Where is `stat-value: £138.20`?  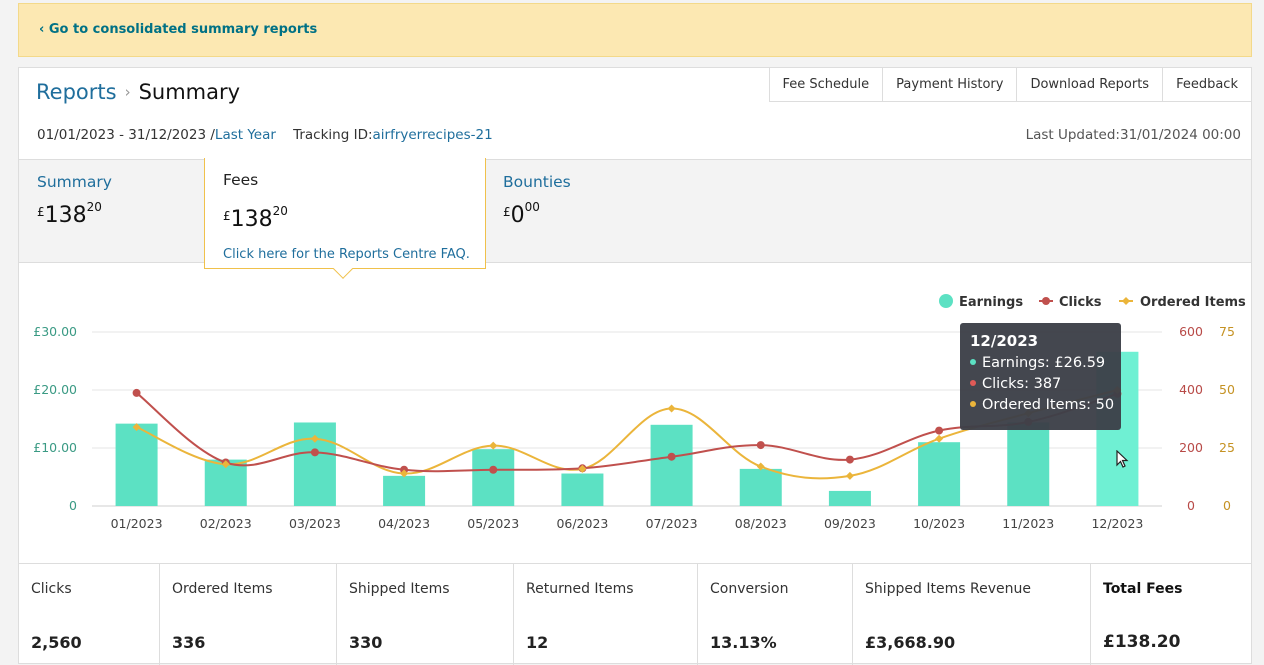 stat-value: £138.20 is located at coordinates (1142, 642).